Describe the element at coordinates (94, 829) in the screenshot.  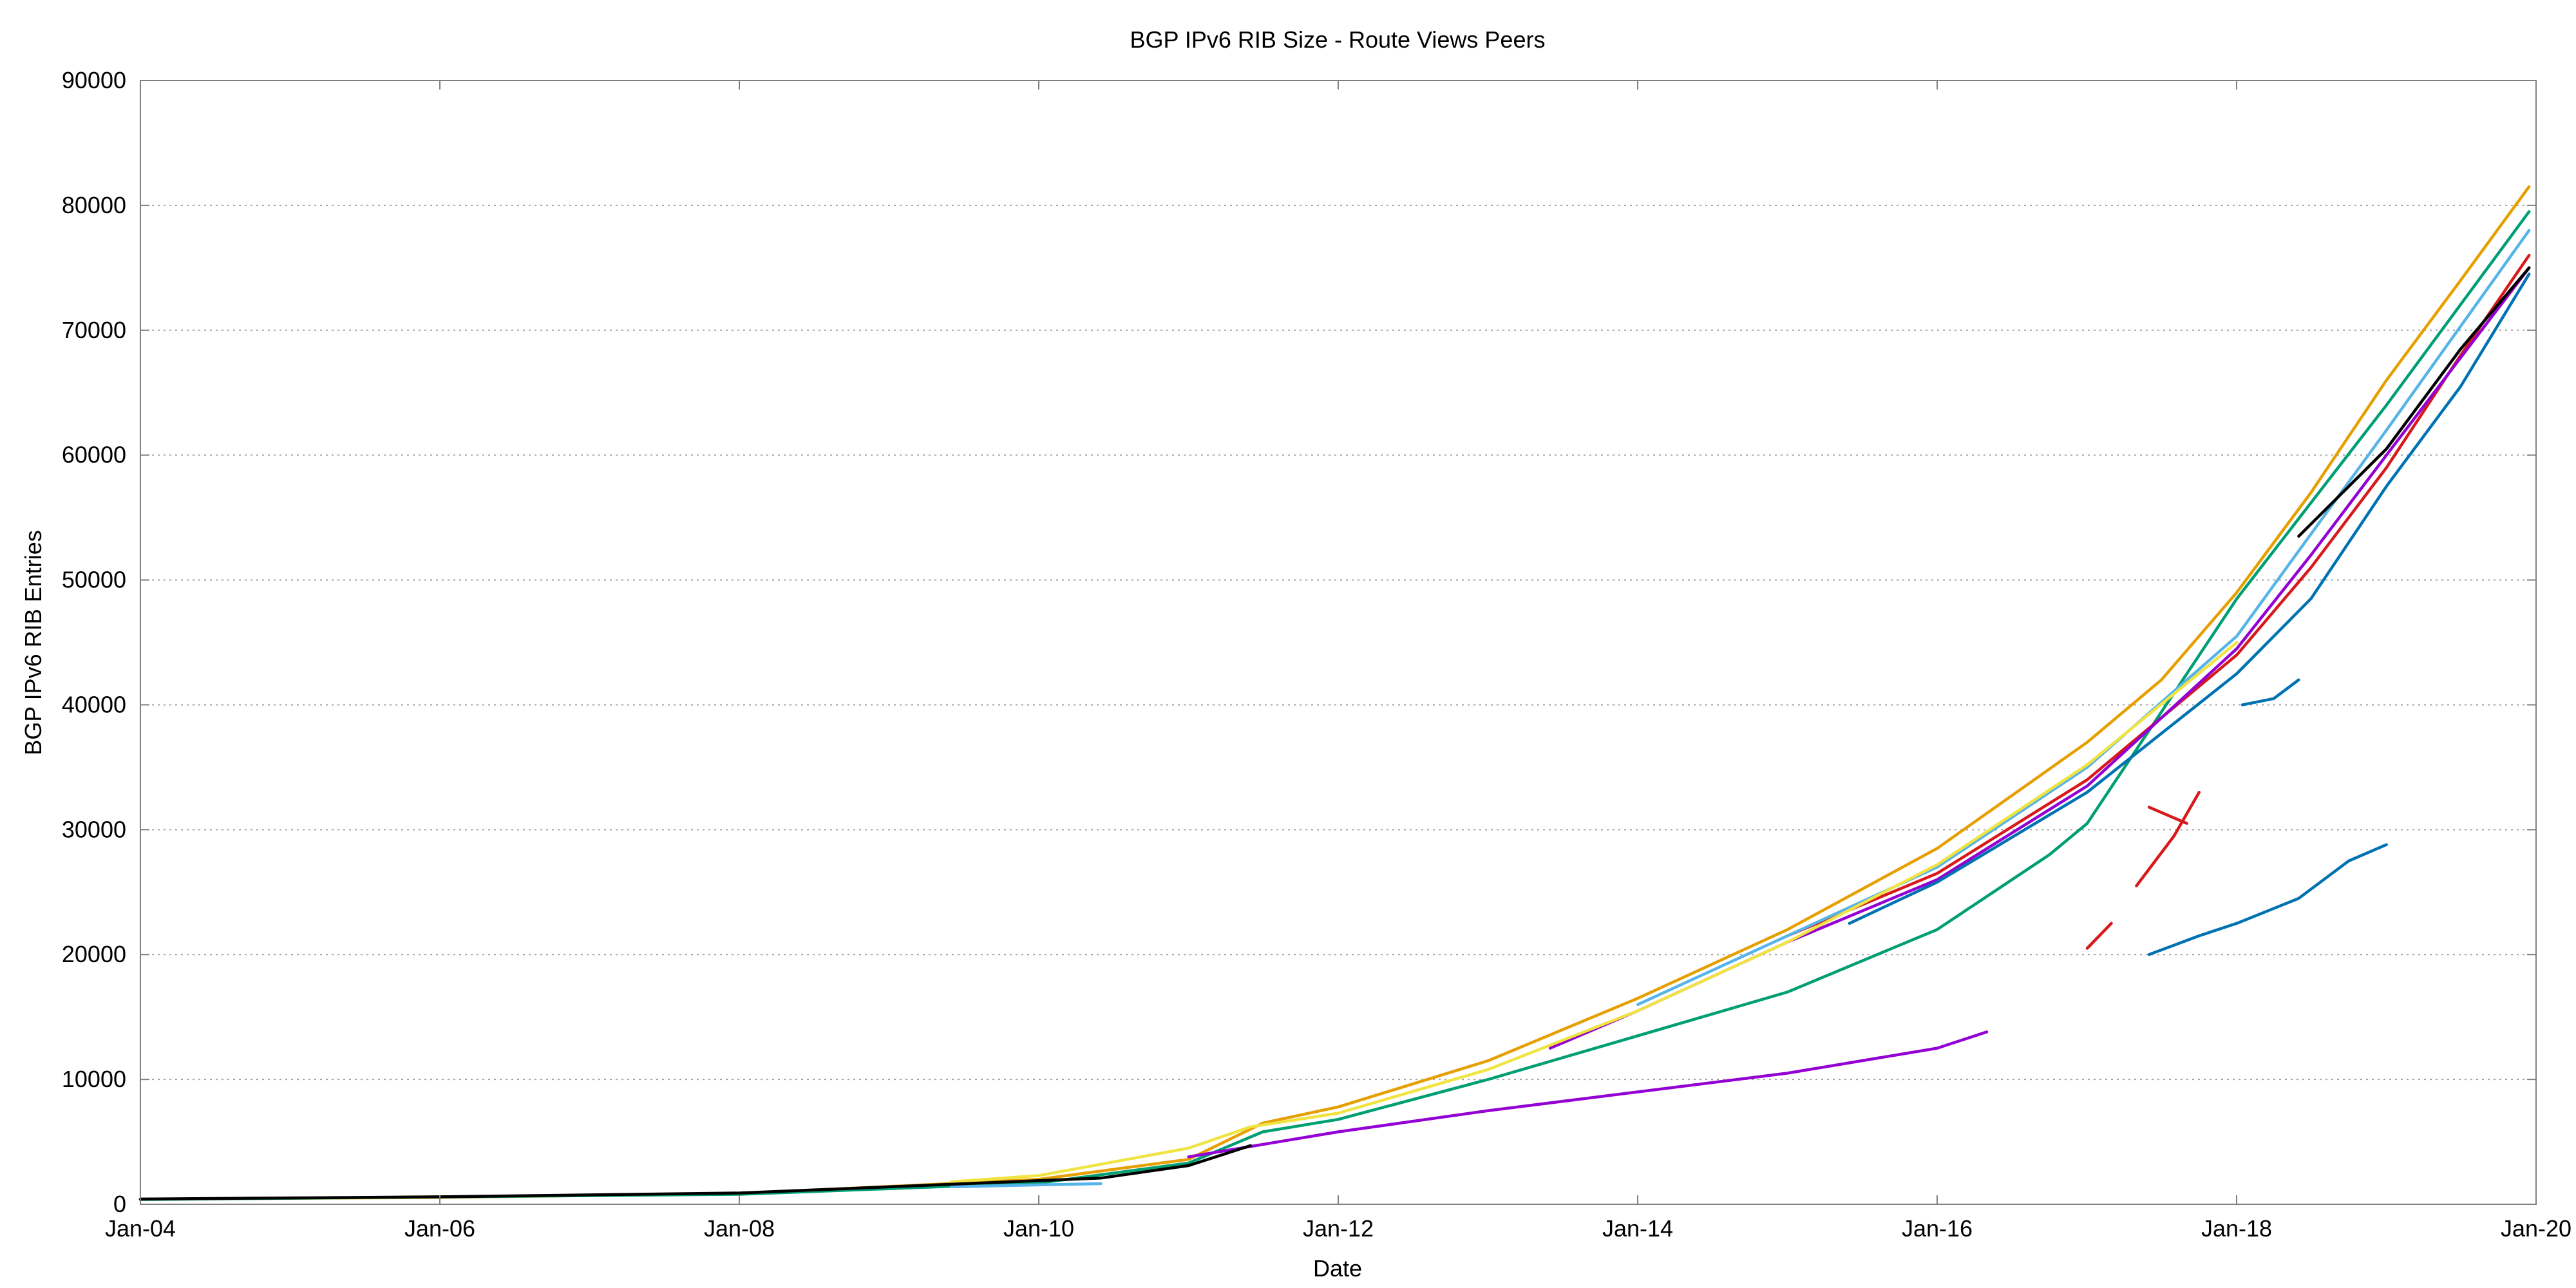
I see `y-tick-label: 30000` at that location.